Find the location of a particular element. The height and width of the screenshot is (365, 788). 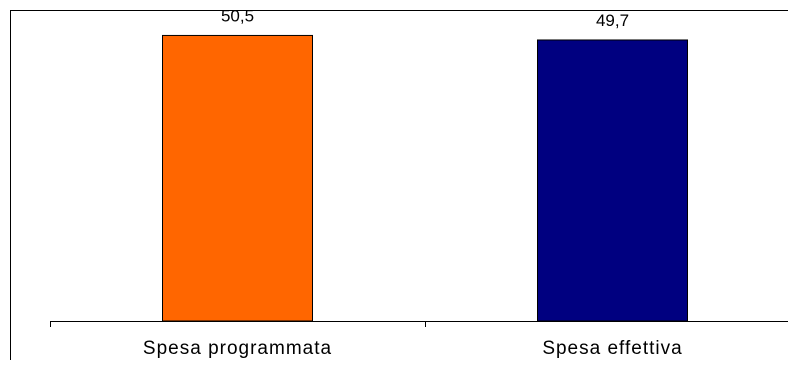

data-label-1: 50,5 is located at coordinates (237, 15).